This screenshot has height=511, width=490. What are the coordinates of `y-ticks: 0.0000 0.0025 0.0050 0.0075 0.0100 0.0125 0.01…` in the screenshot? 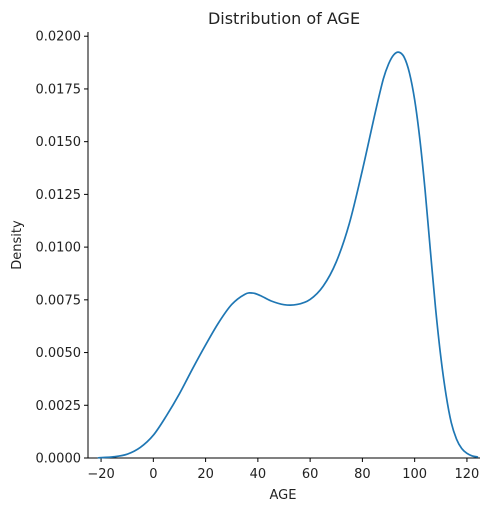 It's located at (62, 248).